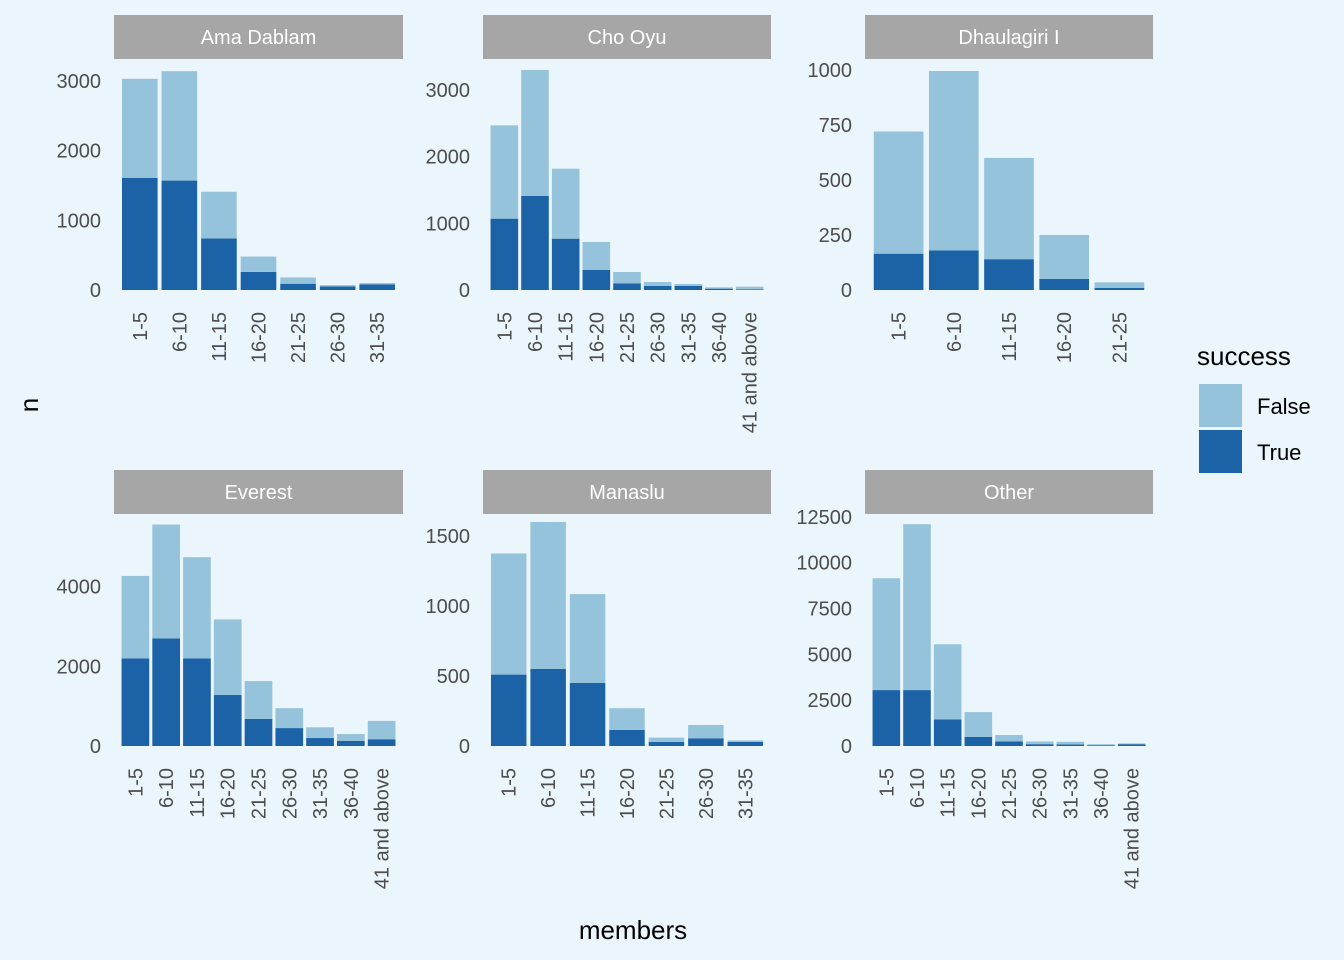 Image resolution: width=1344 pixels, height=960 pixels. I want to click on legend: success False True, so click(1254, 407).